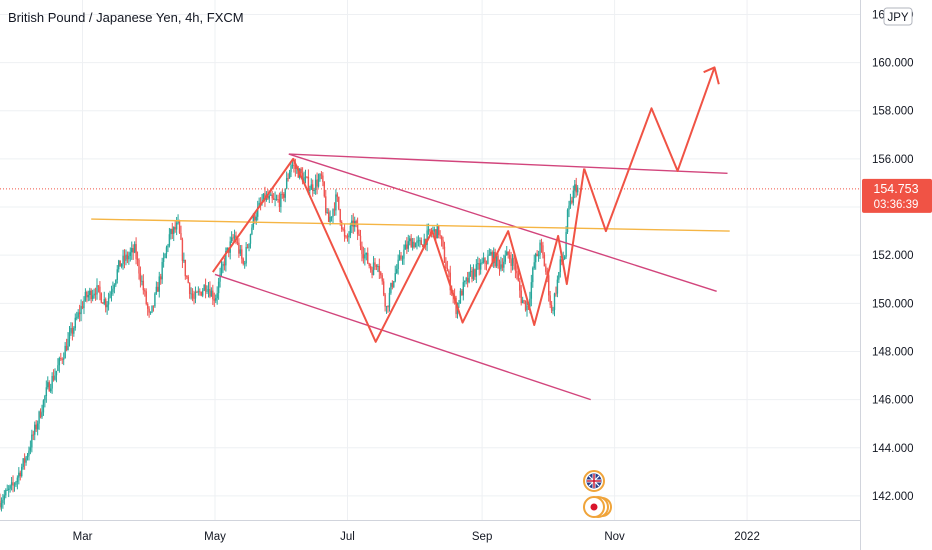  Describe the element at coordinates (893, 256) in the screenshot. I see `y-tick-label: 152.000` at that location.